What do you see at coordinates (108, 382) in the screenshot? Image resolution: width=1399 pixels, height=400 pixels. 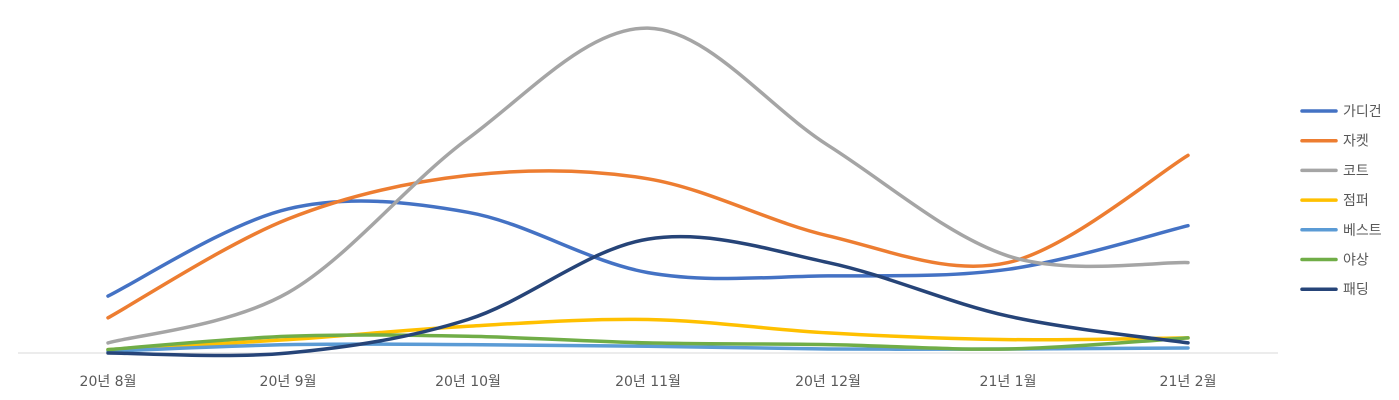 I see `x-tick-label: 20년 8월` at bounding box center [108, 382].